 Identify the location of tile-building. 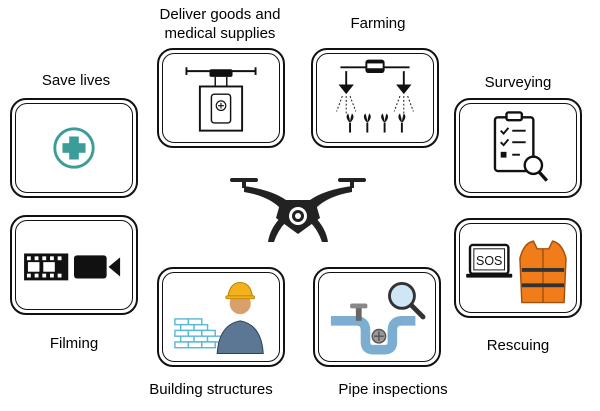
(221, 317).